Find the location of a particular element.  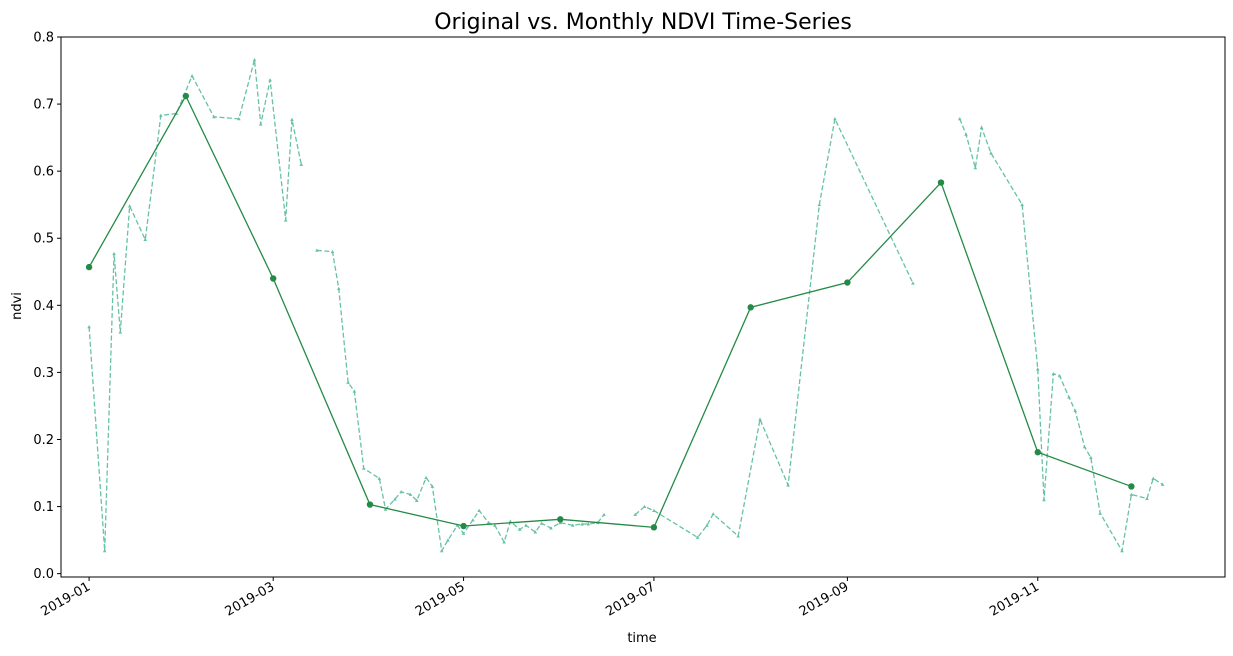

y-tick-label: 0.0 is located at coordinates (43, 574).